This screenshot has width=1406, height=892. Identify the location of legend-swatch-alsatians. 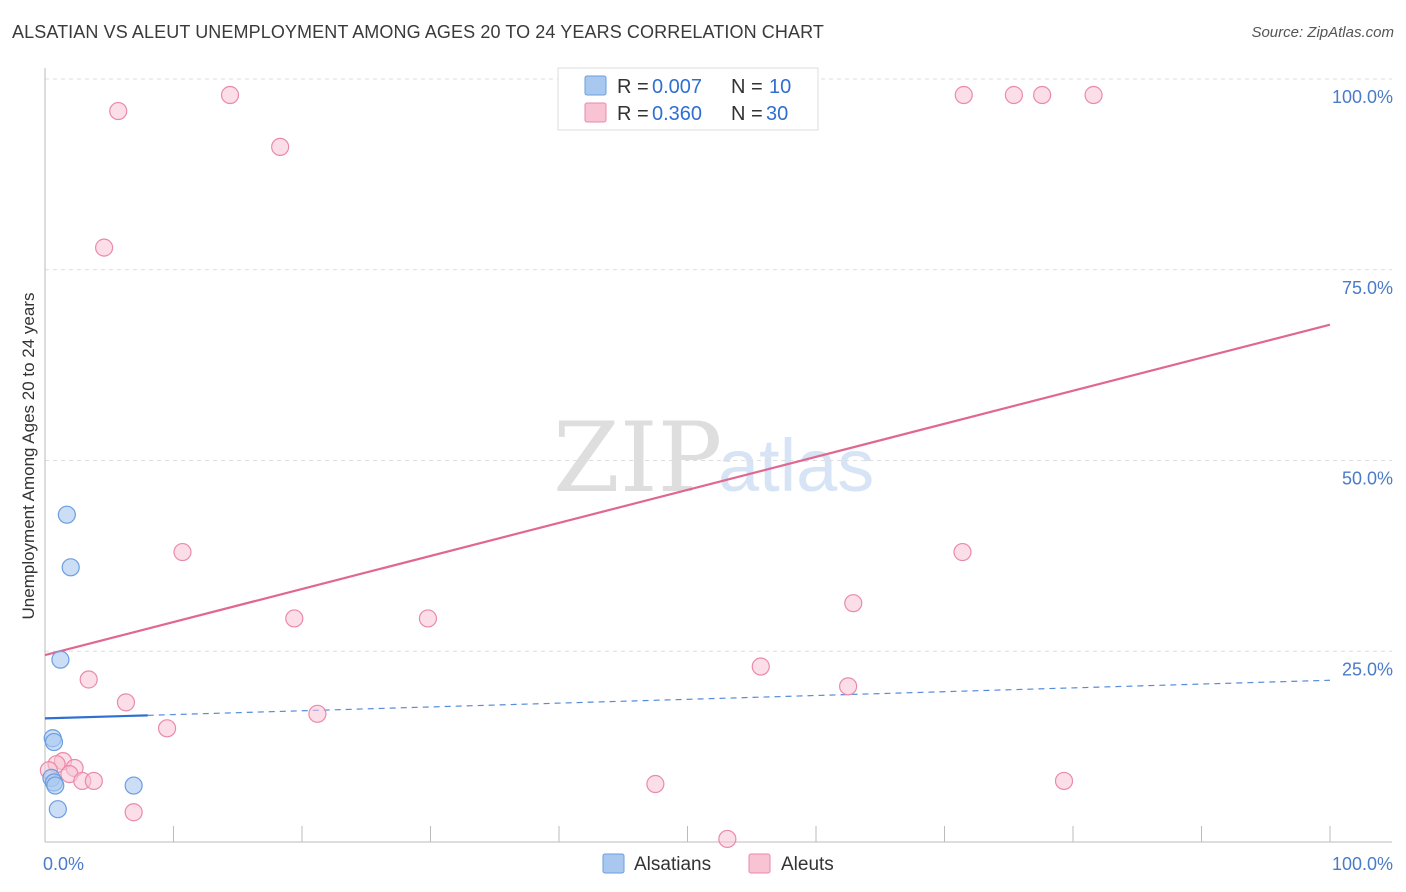
(595, 85).